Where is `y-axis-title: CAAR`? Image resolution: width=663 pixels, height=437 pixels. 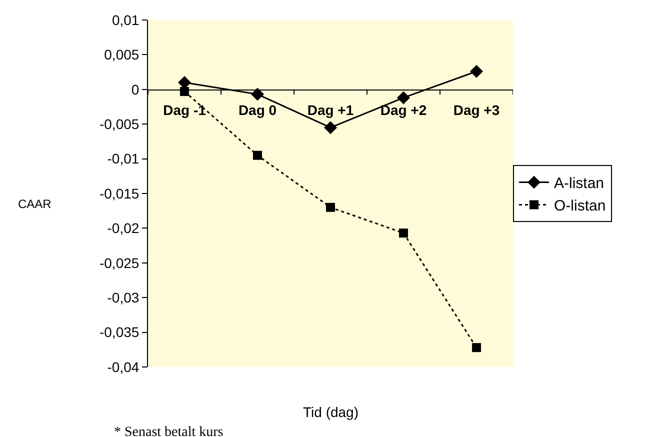 y-axis-title: CAAR is located at coordinates (35, 204).